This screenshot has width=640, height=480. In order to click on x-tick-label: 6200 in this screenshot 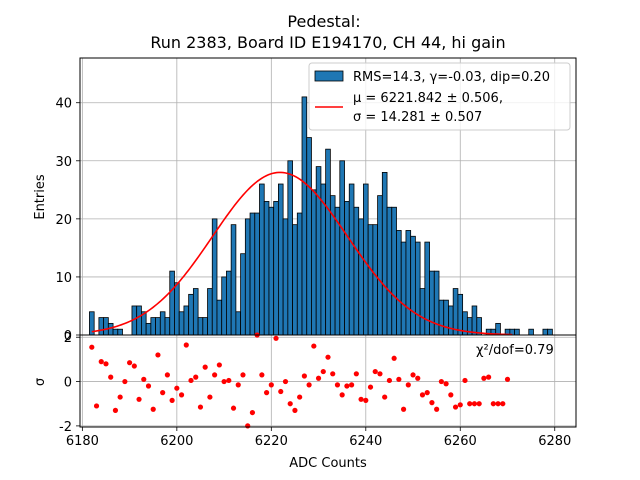, I will do `click(176, 441)`.